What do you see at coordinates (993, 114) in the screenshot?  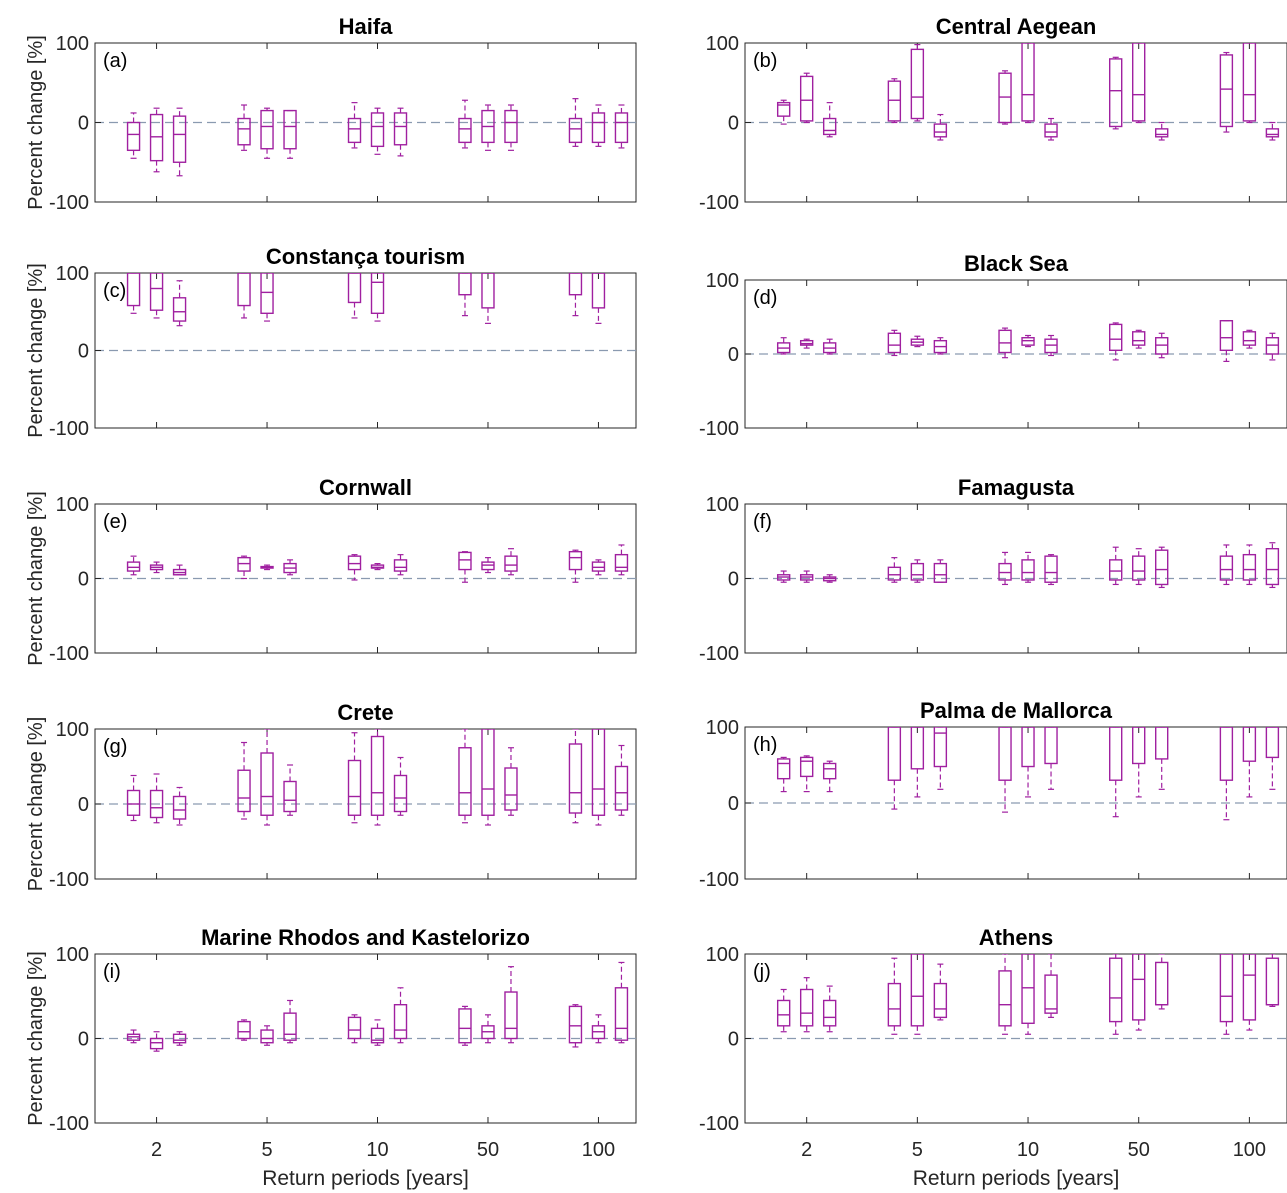 I see `panel-b: Central Aegean (b) 100 0 -100` at bounding box center [993, 114].